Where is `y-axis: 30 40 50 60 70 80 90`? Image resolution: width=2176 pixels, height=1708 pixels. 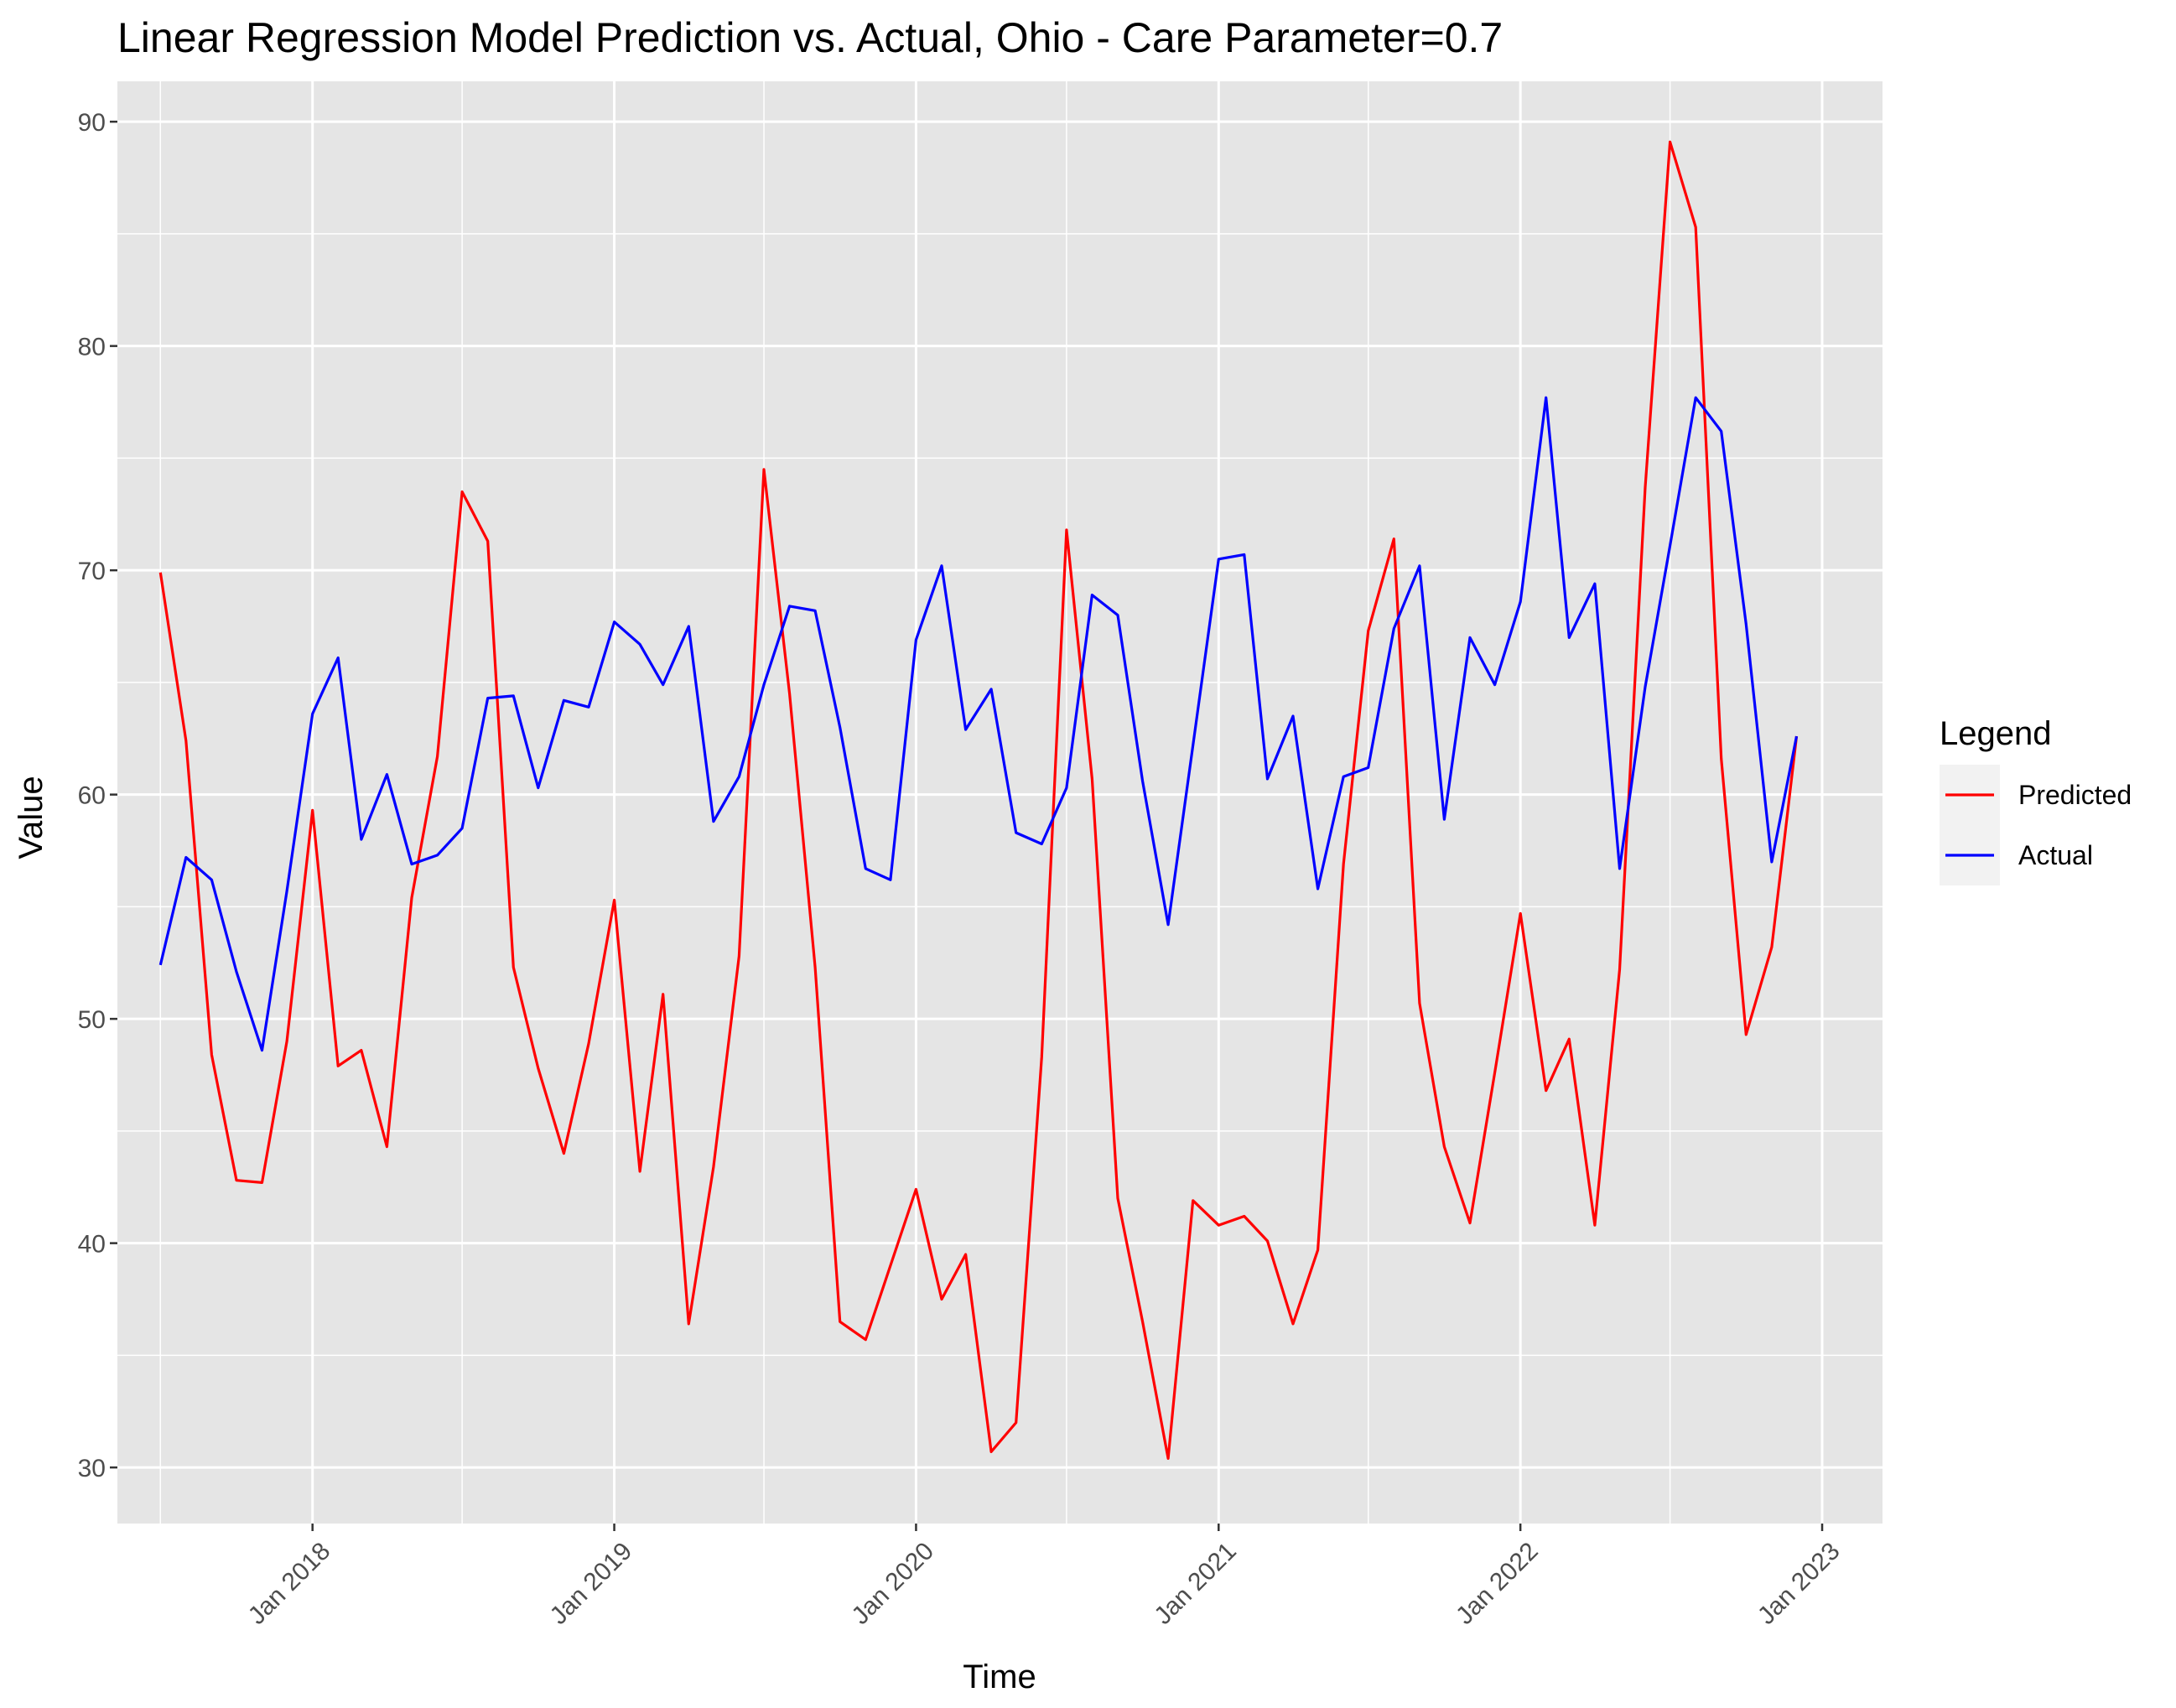 y-axis: 30 40 50 60 70 80 90 is located at coordinates (97, 795).